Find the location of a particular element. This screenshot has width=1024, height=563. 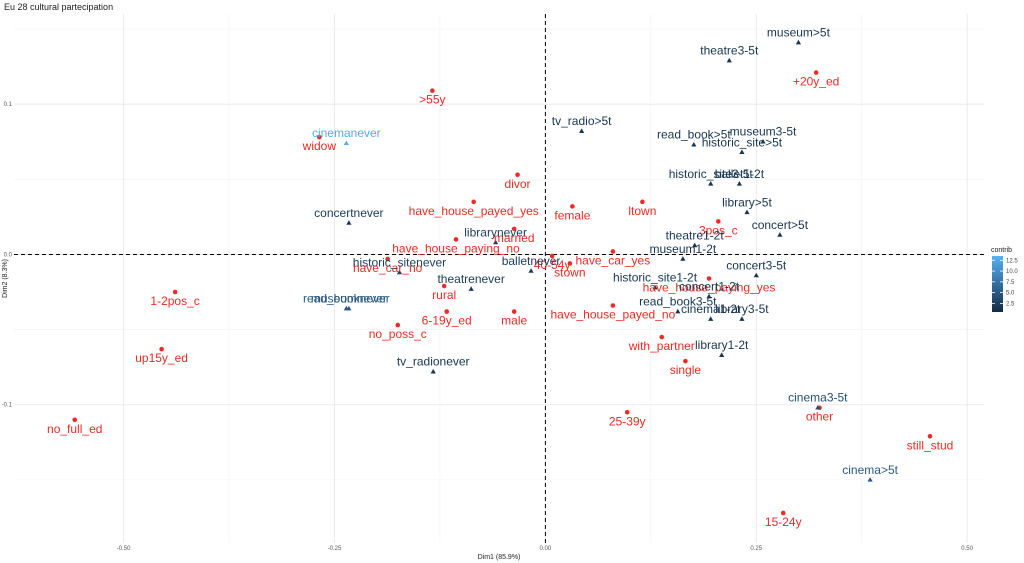

individual-label: female is located at coordinates (572, 215).